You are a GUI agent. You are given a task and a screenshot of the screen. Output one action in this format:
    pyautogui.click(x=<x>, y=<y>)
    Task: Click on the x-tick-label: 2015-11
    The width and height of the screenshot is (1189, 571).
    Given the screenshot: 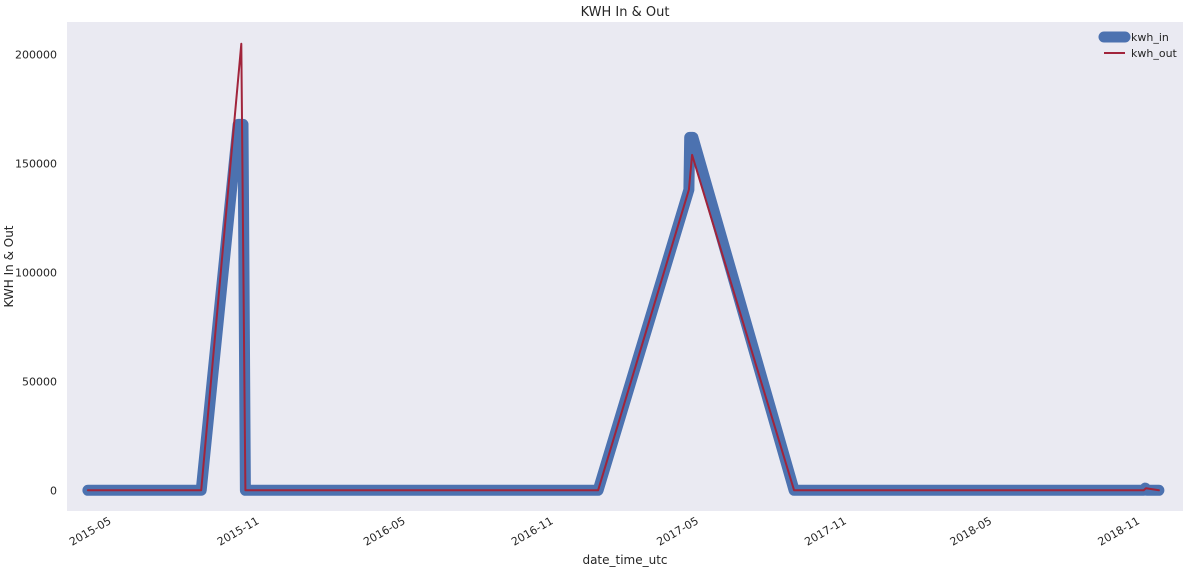 What is the action you would take?
    pyautogui.click(x=238, y=531)
    